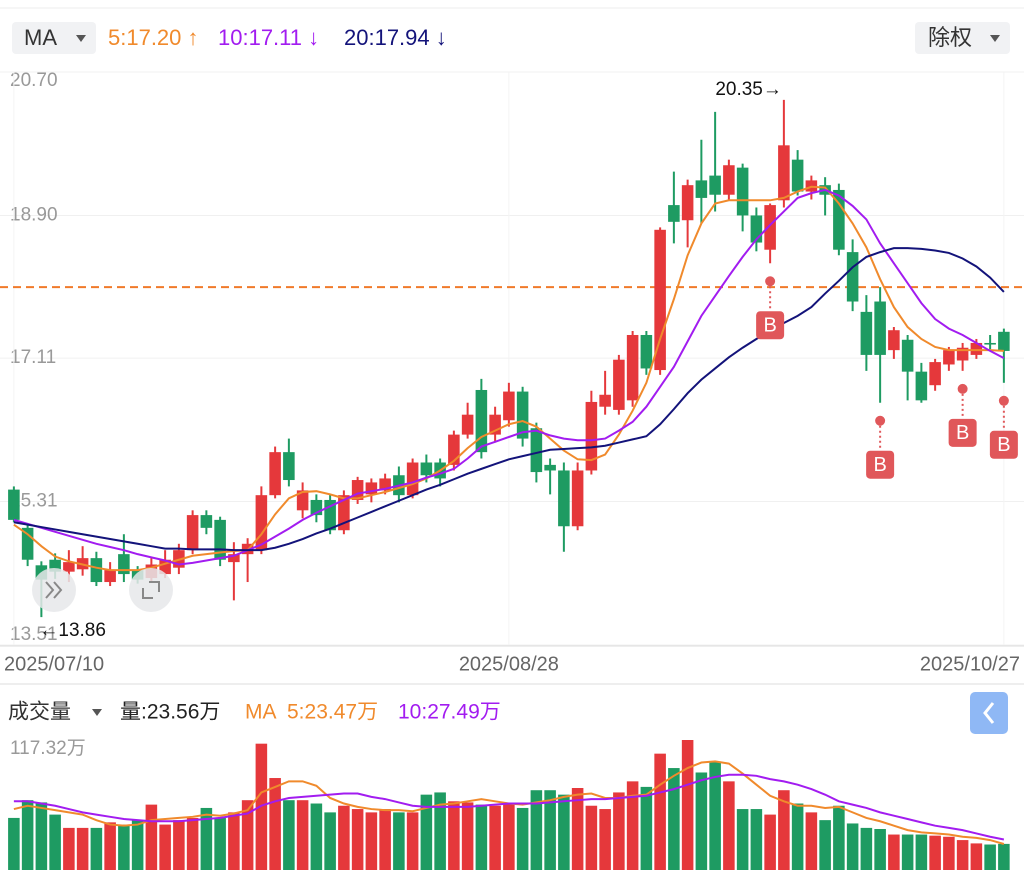 The width and height of the screenshot is (1024, 887). What do you see at coordinates (39, 712) in the screenshot?
I see `volume-title: 成交量` at bounding box center [39, 712].